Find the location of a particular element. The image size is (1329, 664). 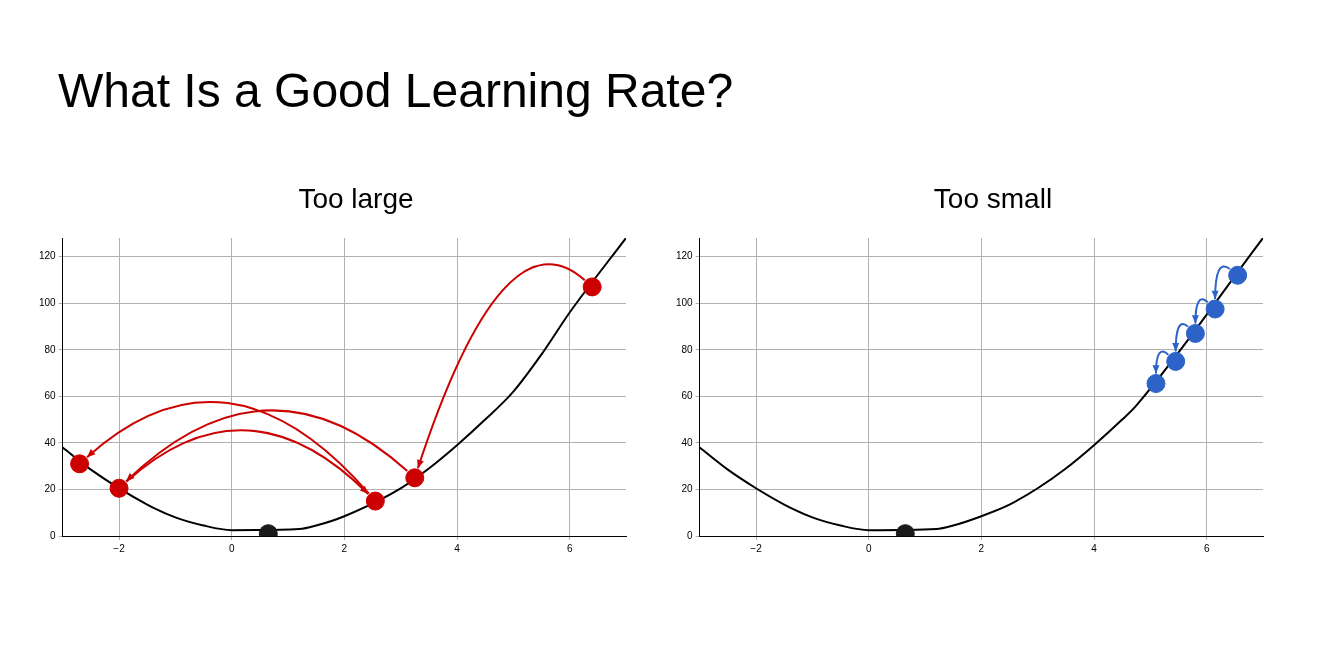

chart-title: Too large is located at coordinates (356, 199).